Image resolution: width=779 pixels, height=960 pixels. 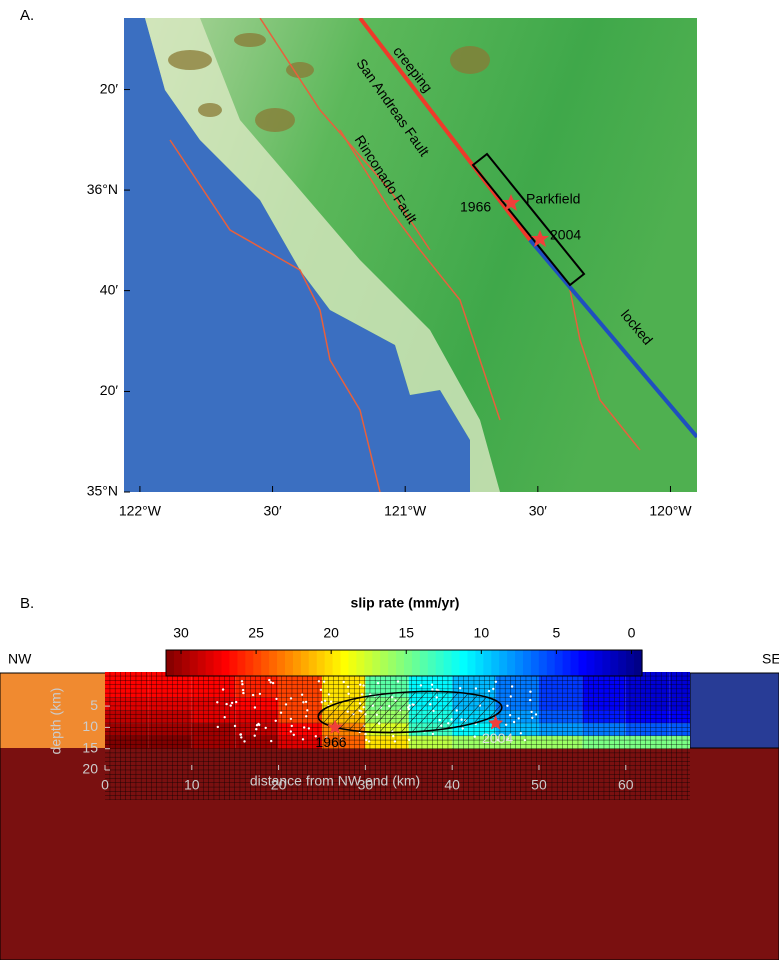 I want to click on colorbar-frame, so click(x=404, y=663).